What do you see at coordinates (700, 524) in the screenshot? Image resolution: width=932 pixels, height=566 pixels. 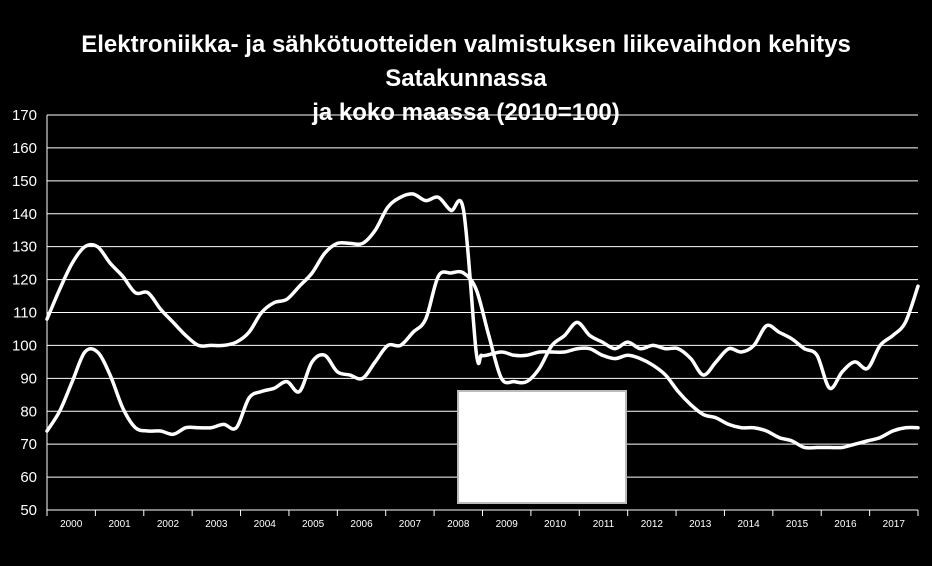 I see `x-tick-label: 2013` at bounding box center [700, 524].